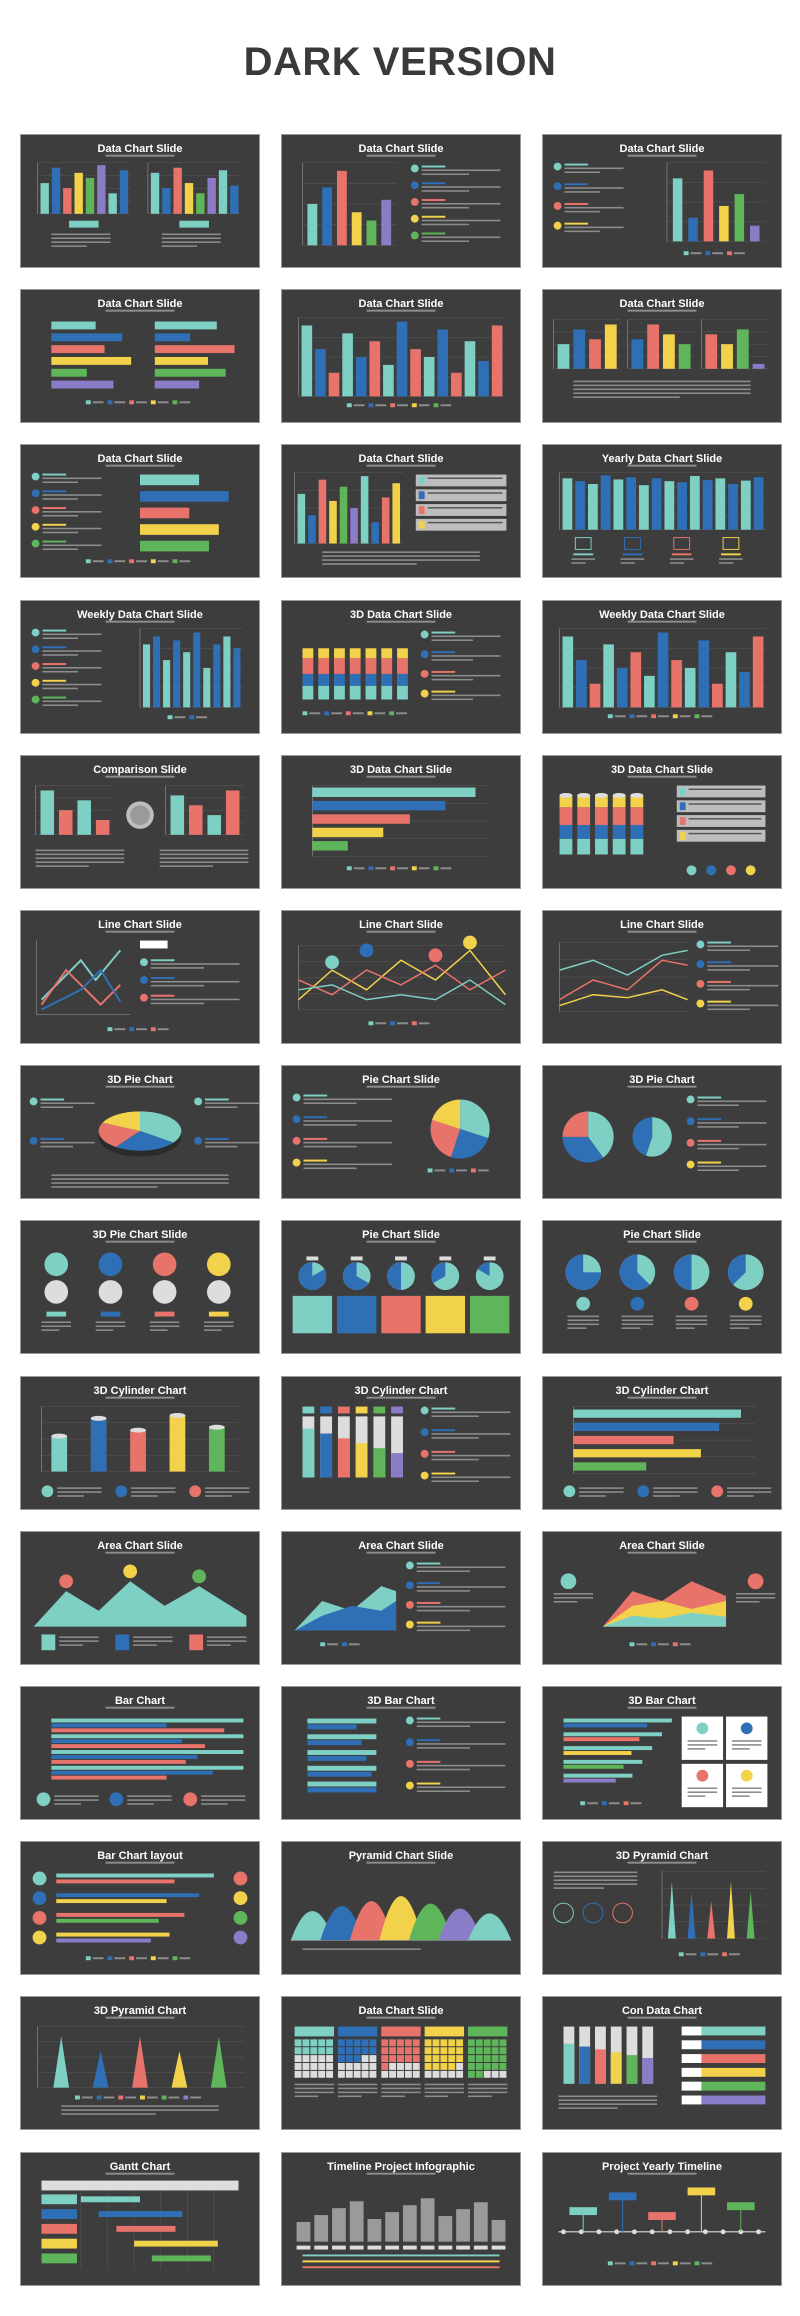 The height and width of the screenshot is (2316, 800). I want to click on stack-segment, so click(387, 665).